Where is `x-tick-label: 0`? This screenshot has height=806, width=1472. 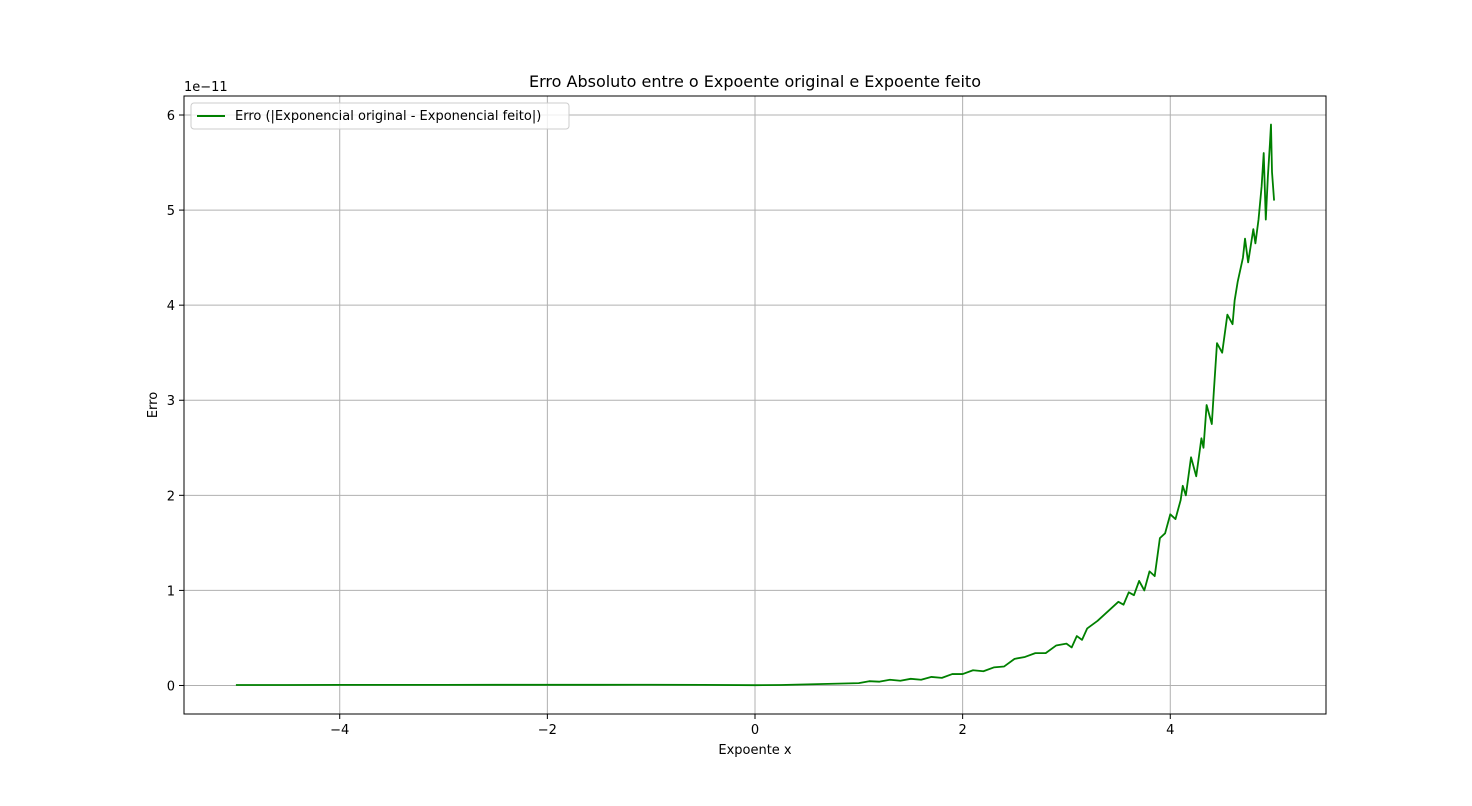
x-tick-label: 0 is located at coordinates (755, 730).